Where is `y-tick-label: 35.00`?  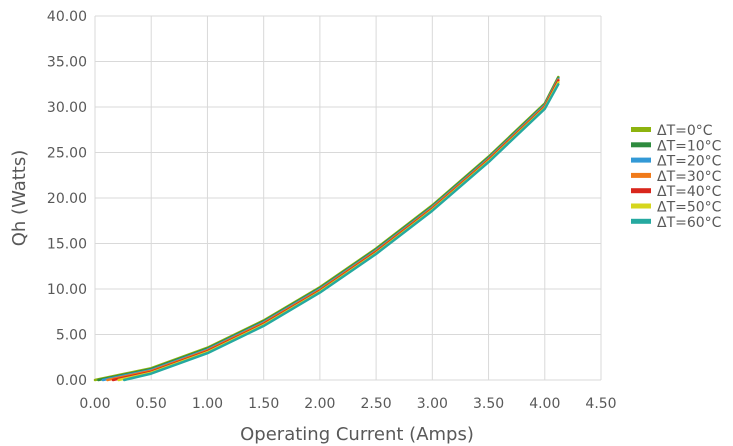
y-tick-label: 35.00 is located at coordinates (67, 63).